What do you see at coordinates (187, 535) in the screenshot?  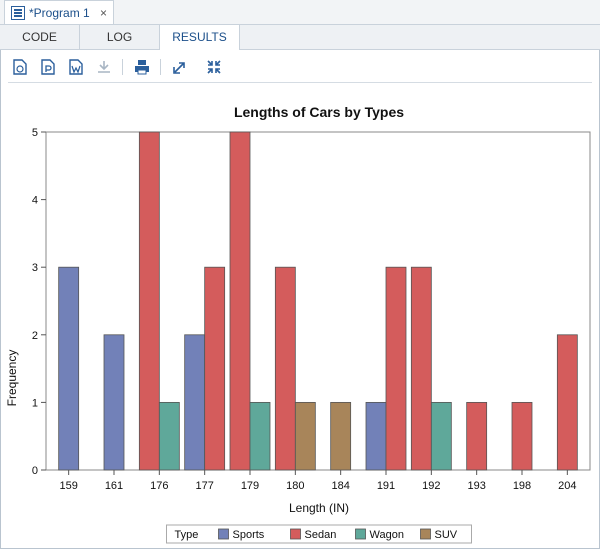 I see `legend-title: Type` at bounding box center [187, 535].